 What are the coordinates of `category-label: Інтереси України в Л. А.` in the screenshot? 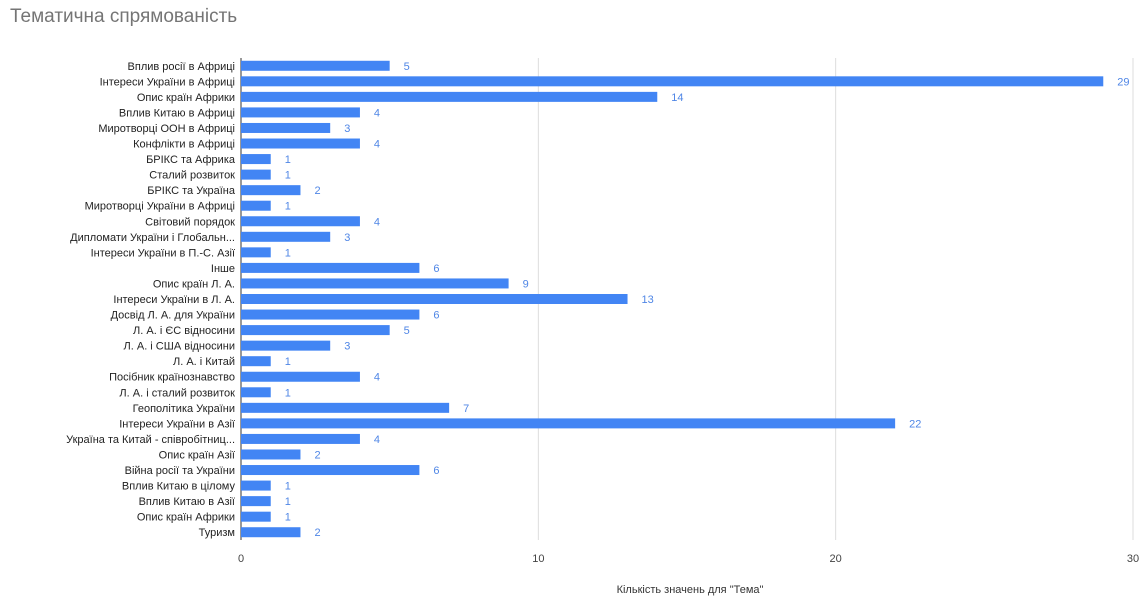 It's located at (174, 300).